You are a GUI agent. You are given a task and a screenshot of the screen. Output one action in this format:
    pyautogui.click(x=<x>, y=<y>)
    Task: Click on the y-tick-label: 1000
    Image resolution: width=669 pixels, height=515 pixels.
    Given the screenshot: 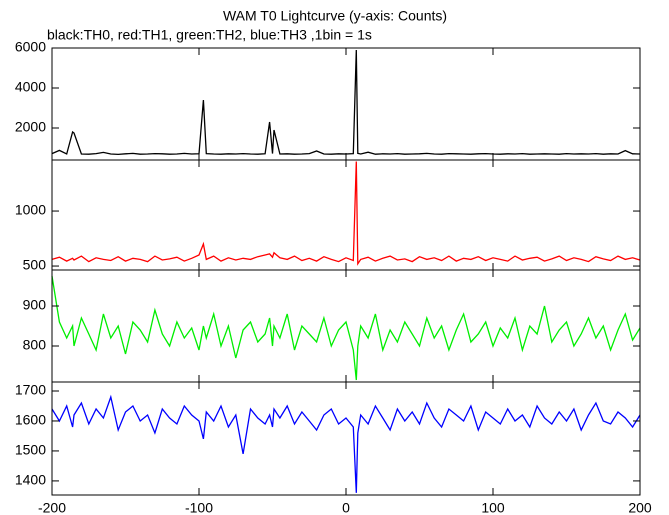 What is the action you would take?
    pyautogui.click(x=30, y=210)
    